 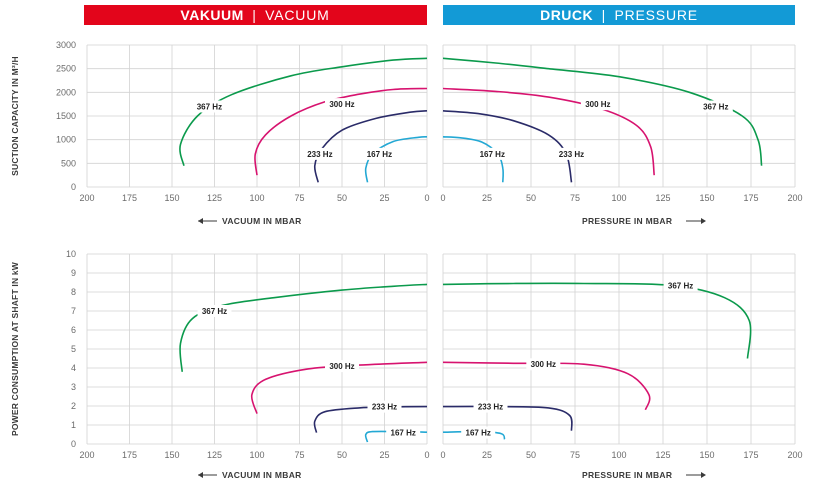 What do you see at coordinates (71, 254) in the screenshot?
I see `y-tick-label: 10` at bounding box center [71, 254].